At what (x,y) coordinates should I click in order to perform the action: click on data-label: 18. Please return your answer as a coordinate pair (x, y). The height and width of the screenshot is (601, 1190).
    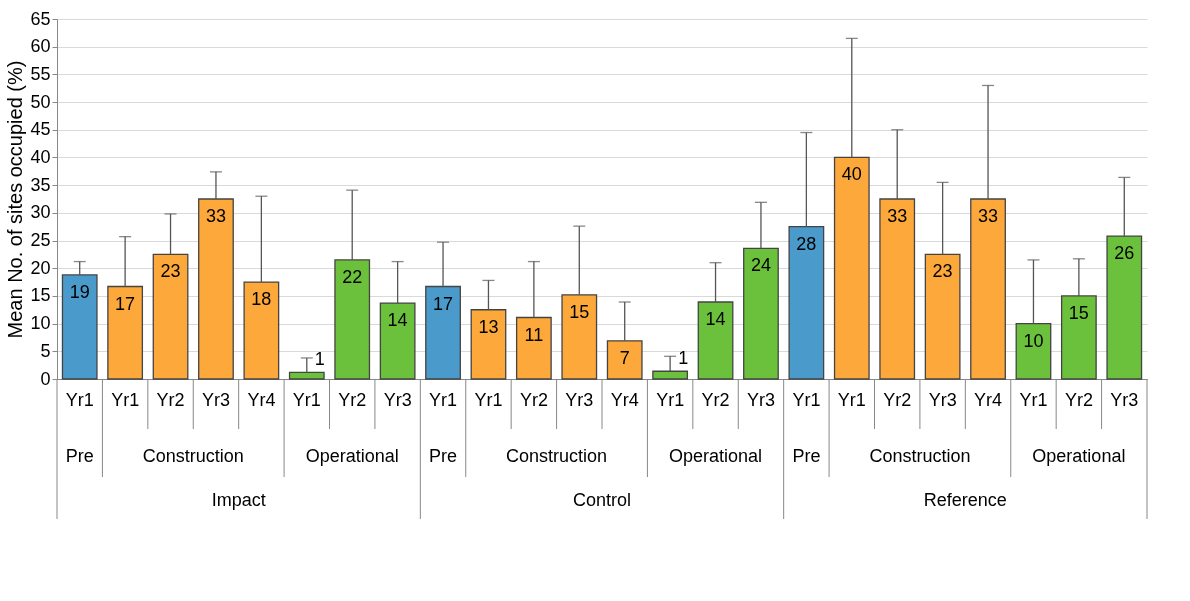
    Looking at the image, I should click on (261, 299).